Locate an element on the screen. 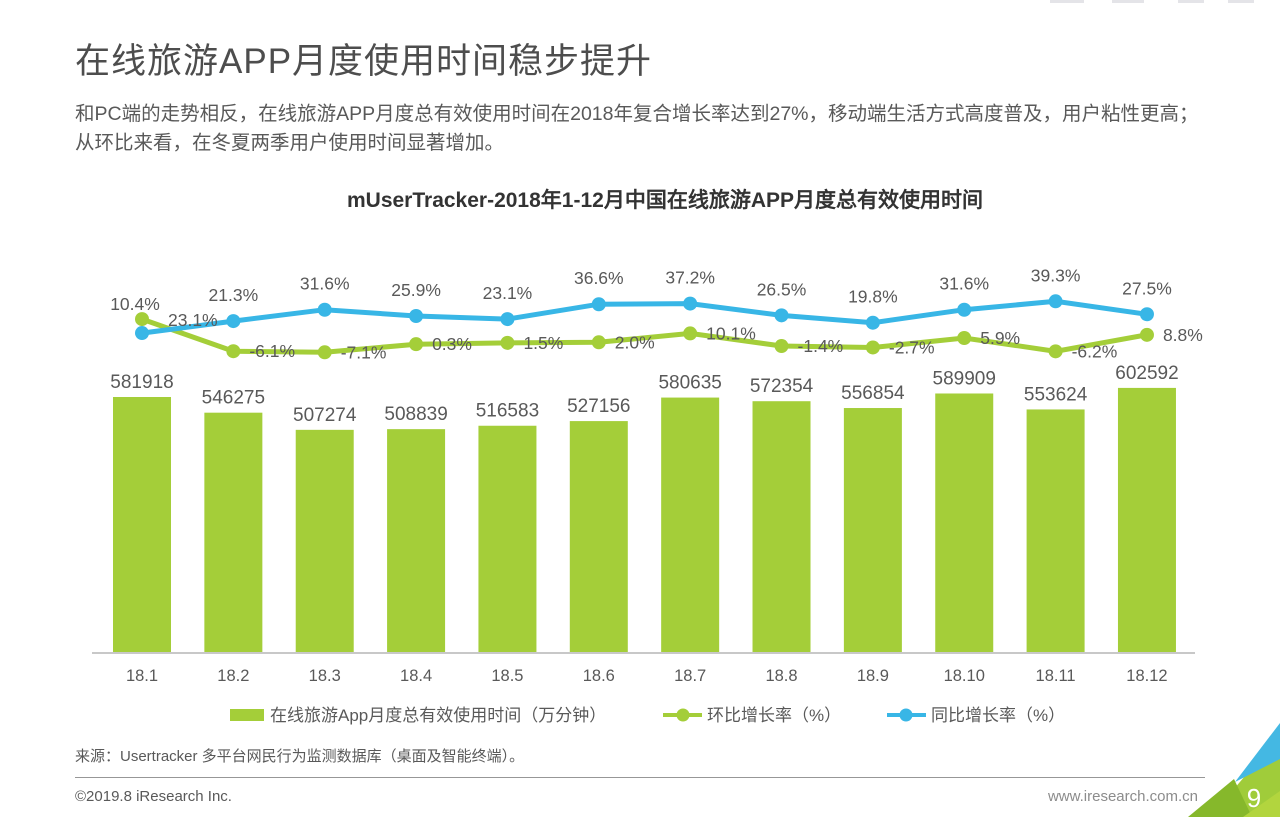  website-url: www.iresearch.com.cn is located at coordinates (1122, 796).